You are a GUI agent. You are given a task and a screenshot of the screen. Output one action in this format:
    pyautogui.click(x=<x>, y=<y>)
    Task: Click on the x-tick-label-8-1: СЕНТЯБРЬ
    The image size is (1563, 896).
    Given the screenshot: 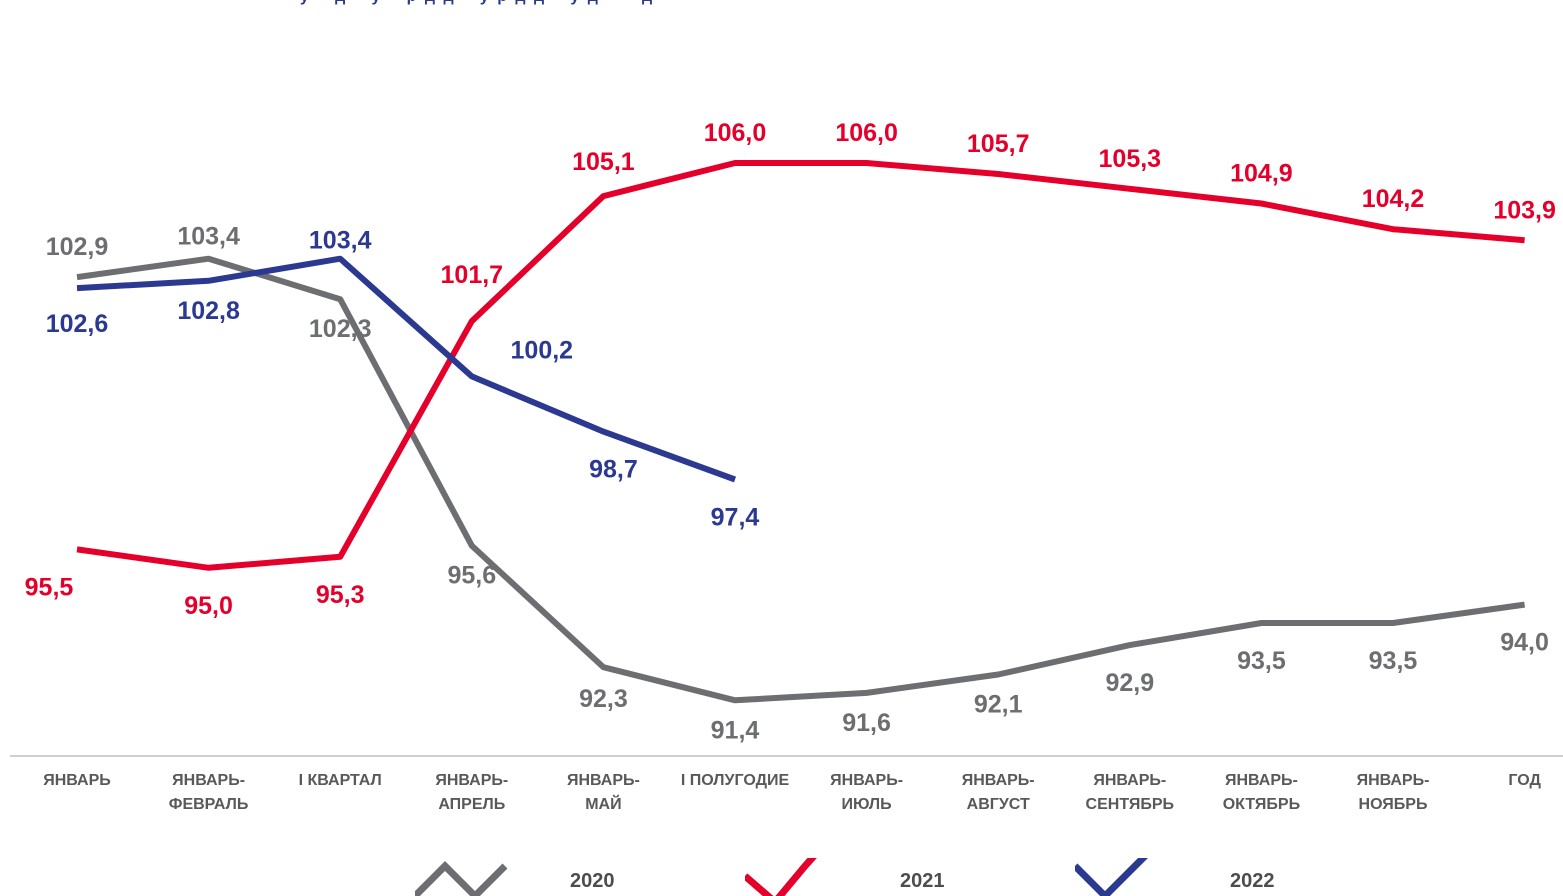 What is the action you would take?
    pyautogui.click(x=1130, y=804)
    